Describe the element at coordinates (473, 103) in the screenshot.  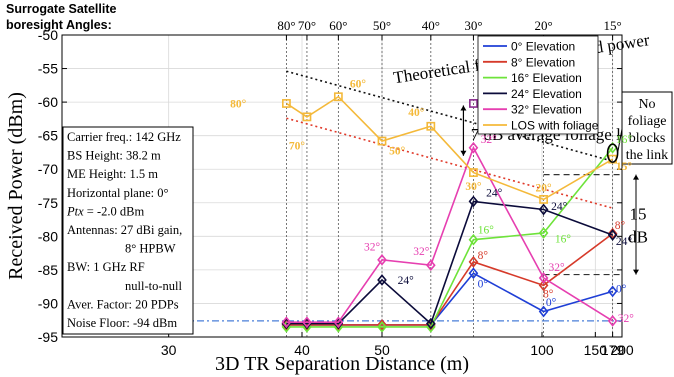
I see `extra-marker` at that location.